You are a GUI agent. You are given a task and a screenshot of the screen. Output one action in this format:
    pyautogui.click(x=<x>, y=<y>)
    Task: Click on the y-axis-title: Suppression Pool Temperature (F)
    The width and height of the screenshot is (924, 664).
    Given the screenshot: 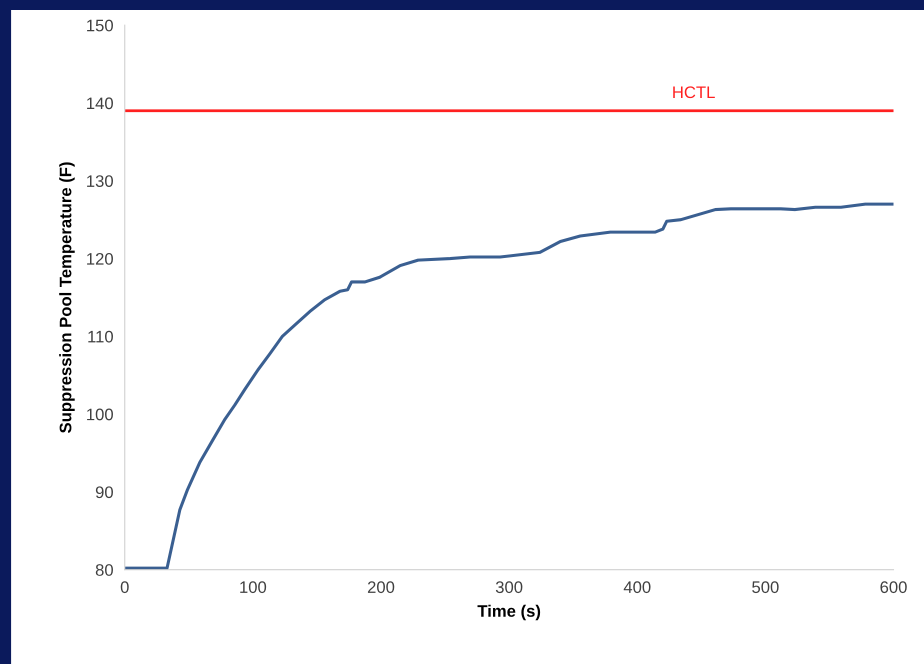 What is the action you would take?
    pyautogui.click(x=67, y=297)
    